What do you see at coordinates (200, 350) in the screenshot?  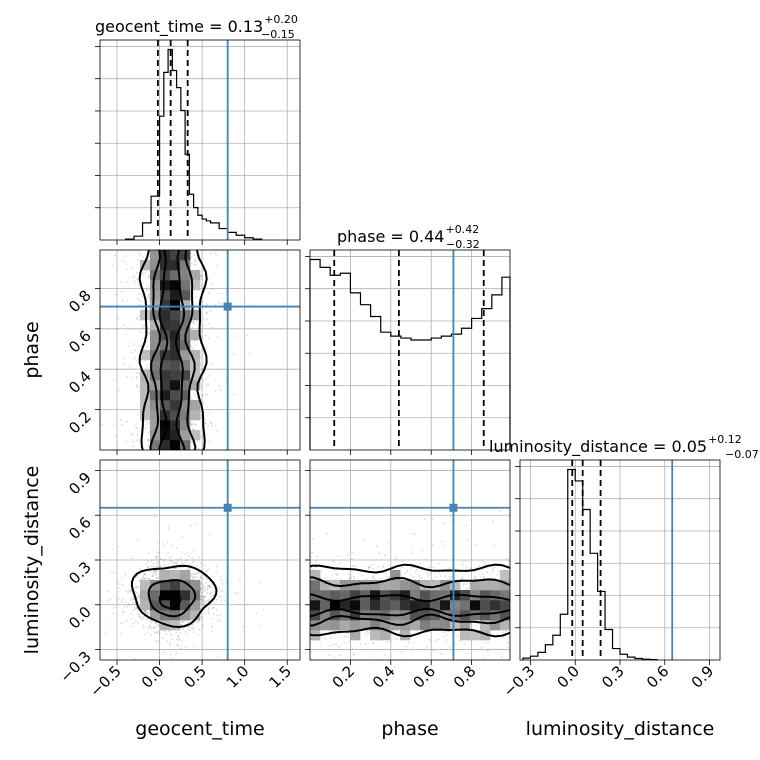 I see `panel-frame` at bounding box center [200, 350].